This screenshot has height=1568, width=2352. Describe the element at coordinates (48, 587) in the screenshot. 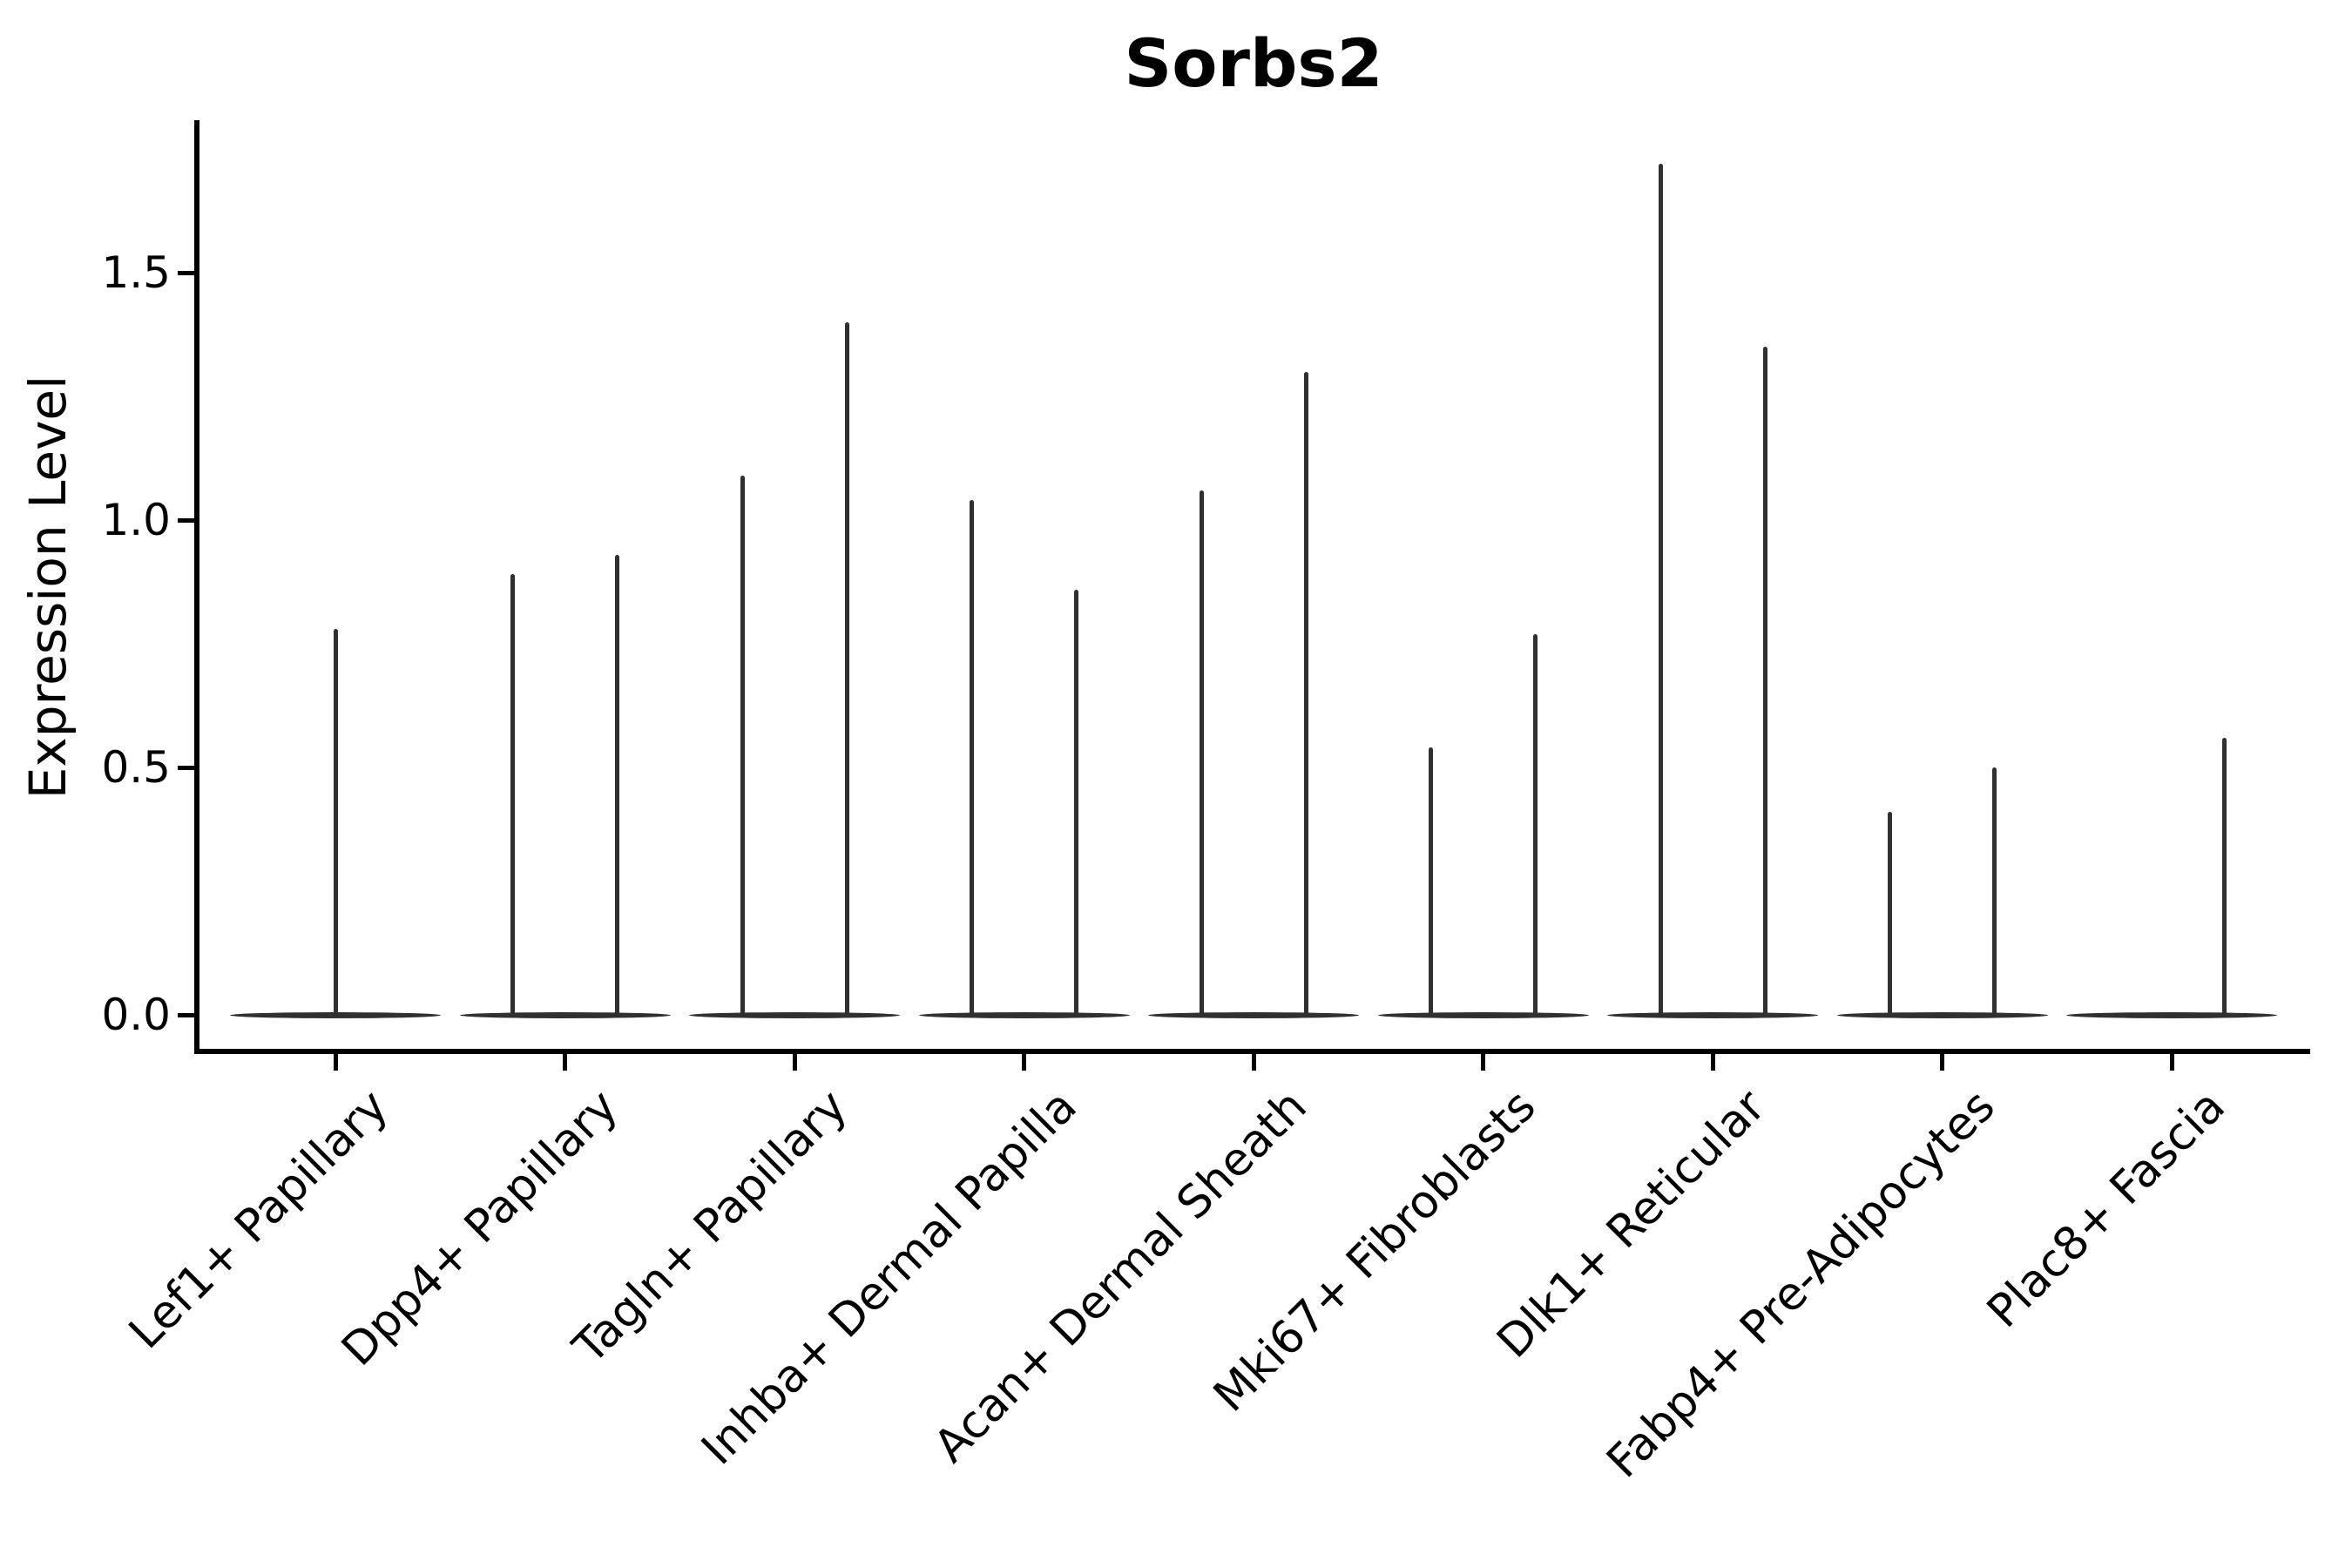

I see `y-axis-label: Expression Level` at that location.